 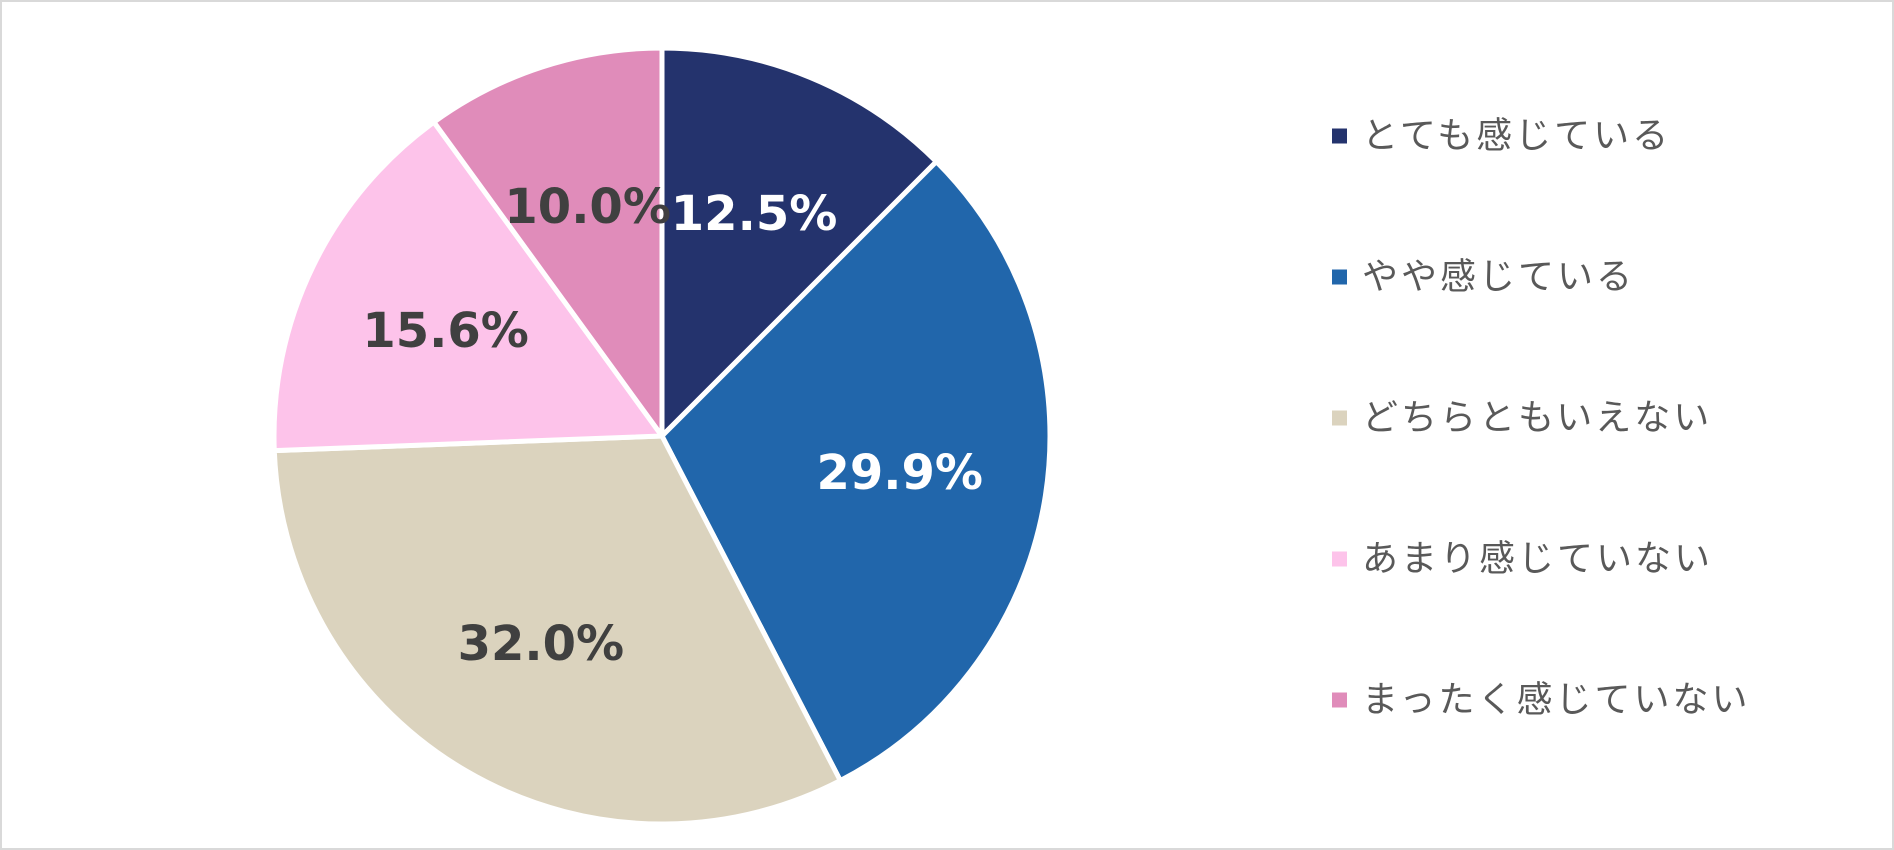 I want to click on legend-label-2: どちらともいえない, so click(x=1537, y=418).